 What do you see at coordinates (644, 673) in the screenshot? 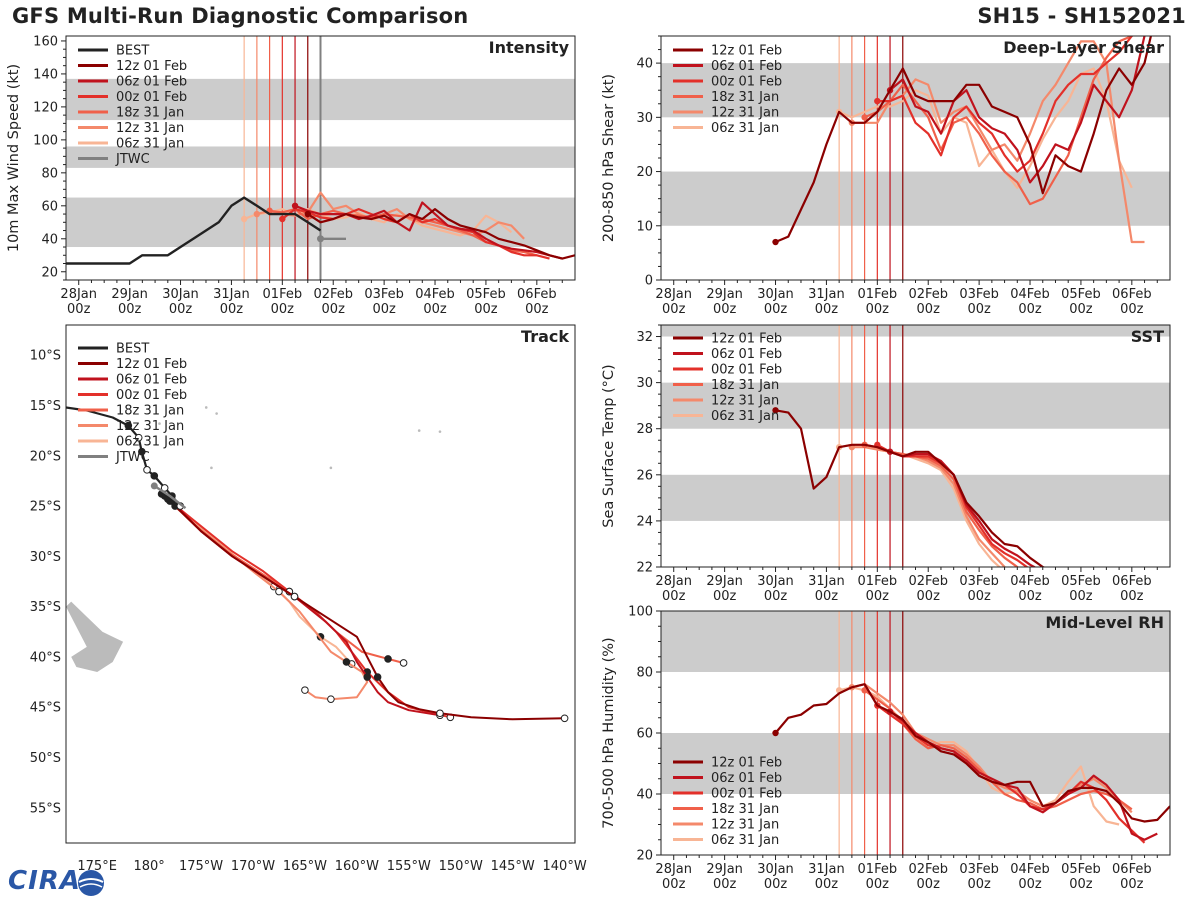
I see `y-tick-label: 80` at bounding box center [644, 673].